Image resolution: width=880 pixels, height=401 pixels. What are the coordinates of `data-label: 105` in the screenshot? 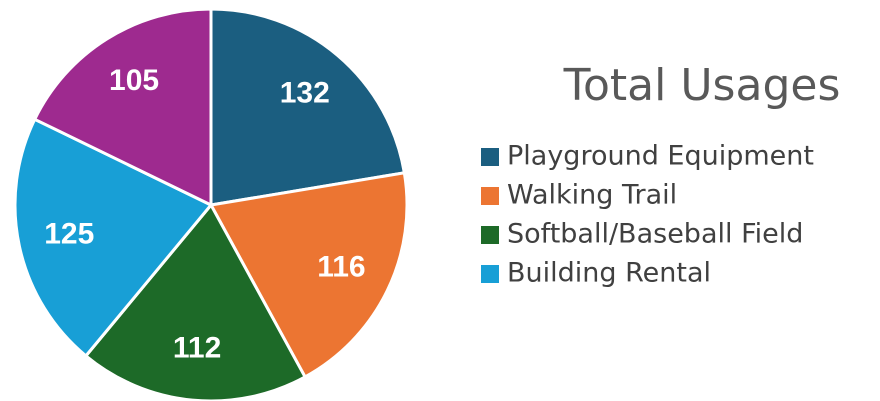 It's located at (134, 80).